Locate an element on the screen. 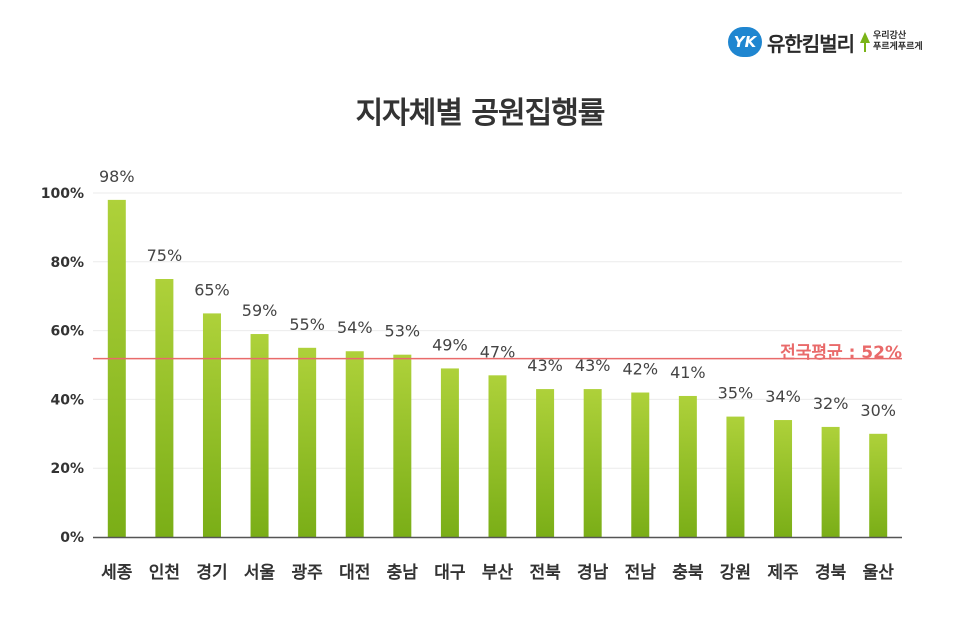  data-label: 32% is located at coordinates (831, 403).